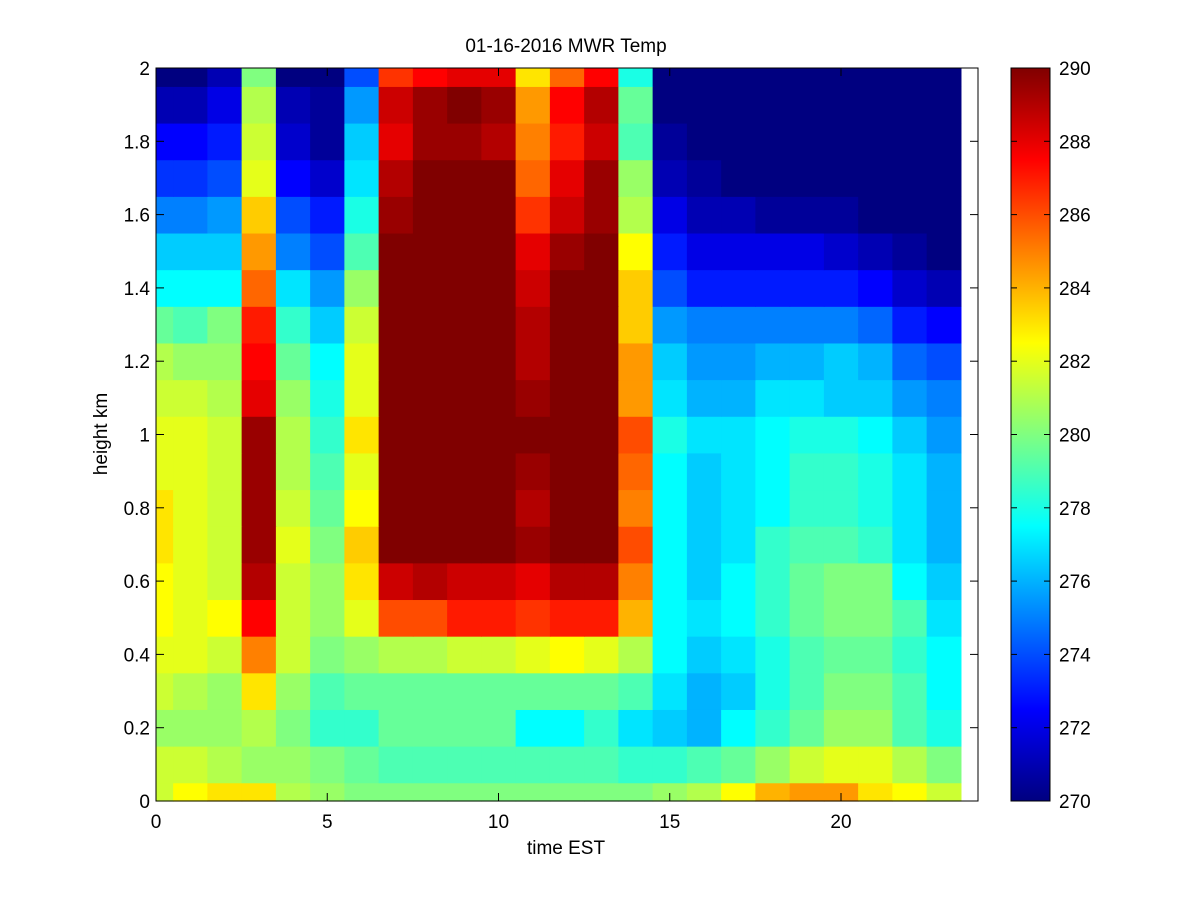 The width and height of the screenshot is (1200, 905). I want to click on colorbar, so click(1030, 434).